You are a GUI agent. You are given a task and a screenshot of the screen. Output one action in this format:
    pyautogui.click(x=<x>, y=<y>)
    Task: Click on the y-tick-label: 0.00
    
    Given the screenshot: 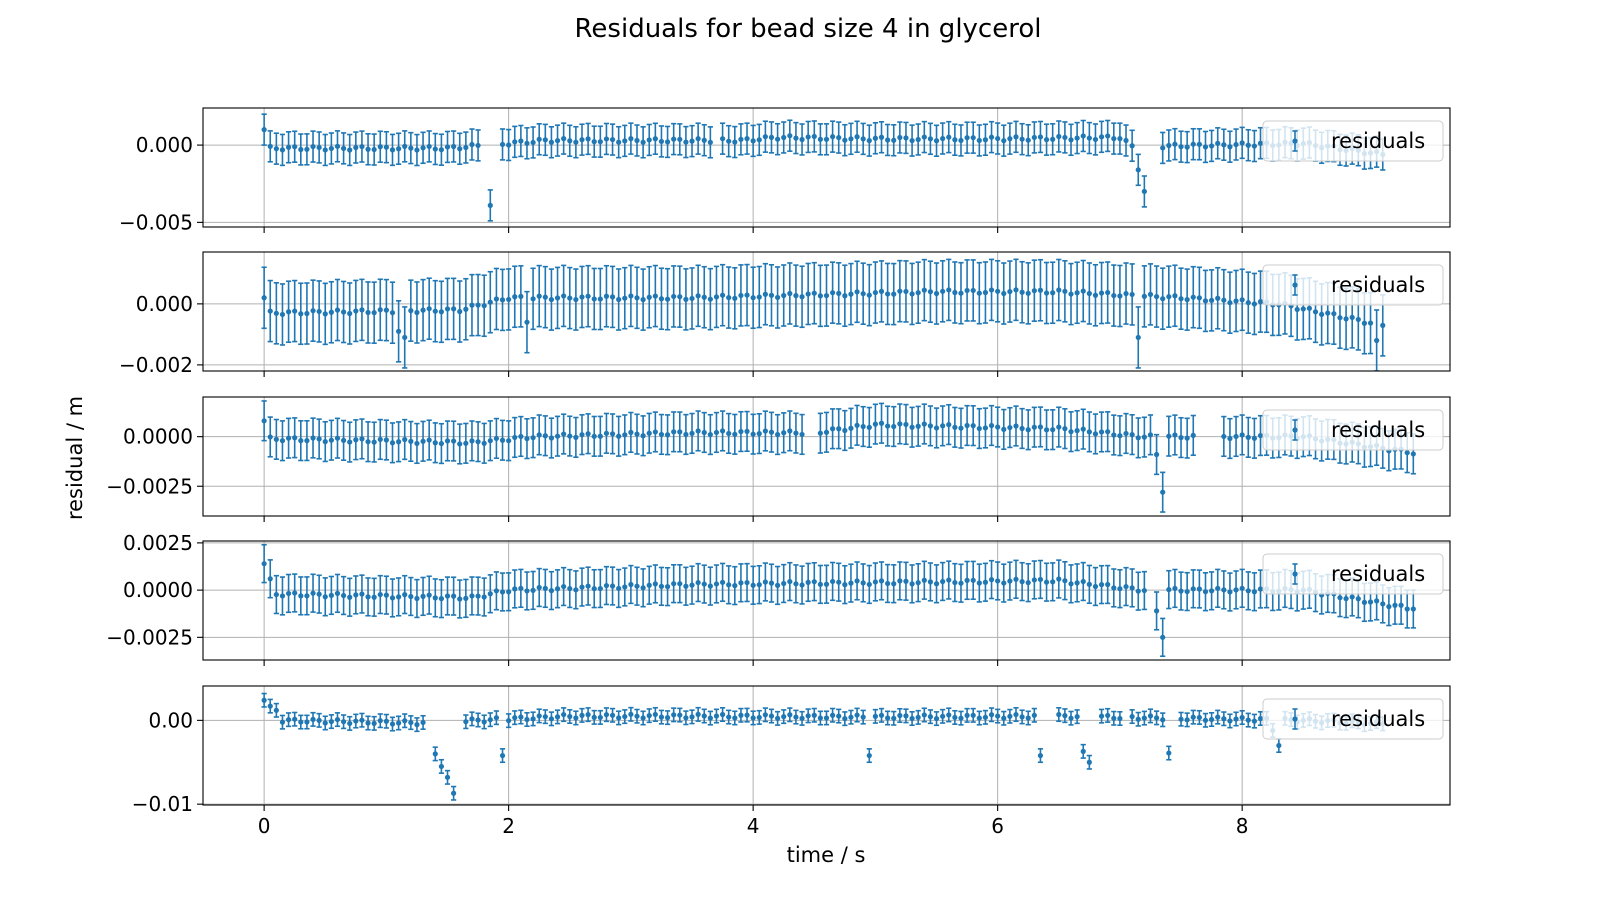 What is the action you would take?
    pyautogui.click(x=170, y=720)
    